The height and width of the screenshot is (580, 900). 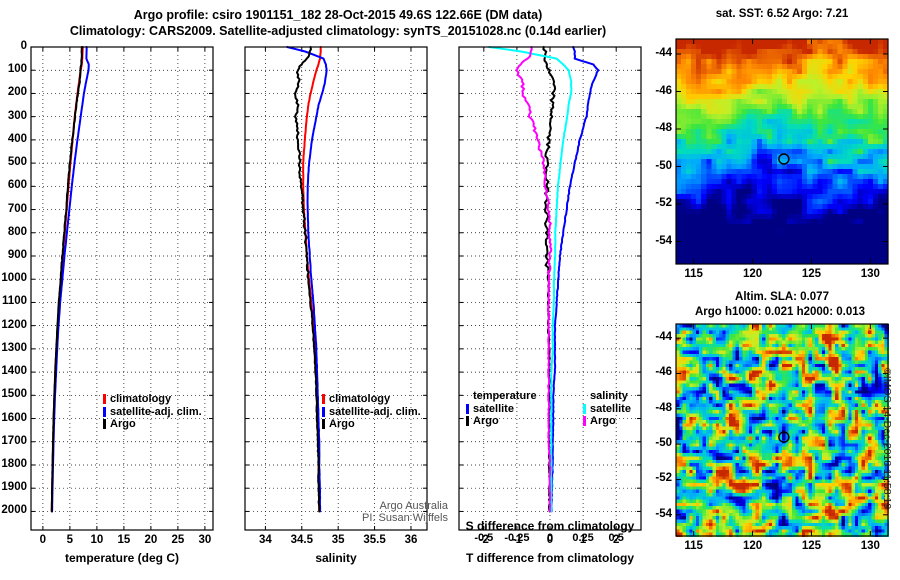 I want to click on x-tick-label: 35.5, so click(x=374, y=540).